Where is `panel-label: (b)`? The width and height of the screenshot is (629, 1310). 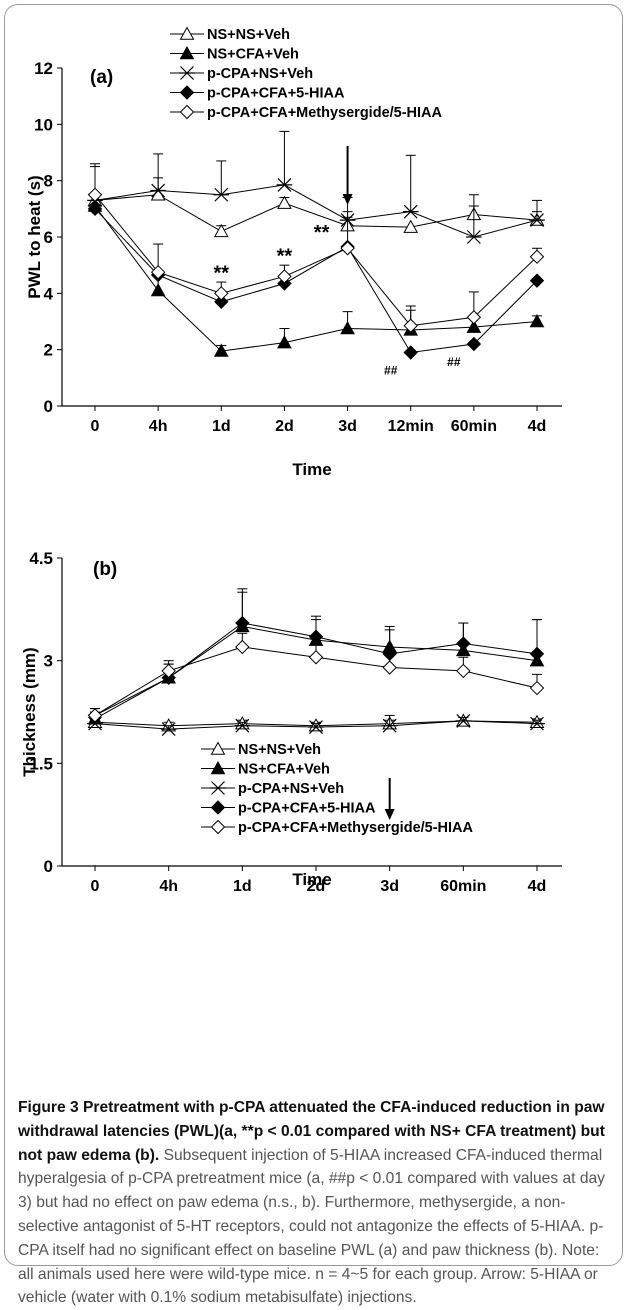
panel-label: (b) is located at coordinates (105, 569).